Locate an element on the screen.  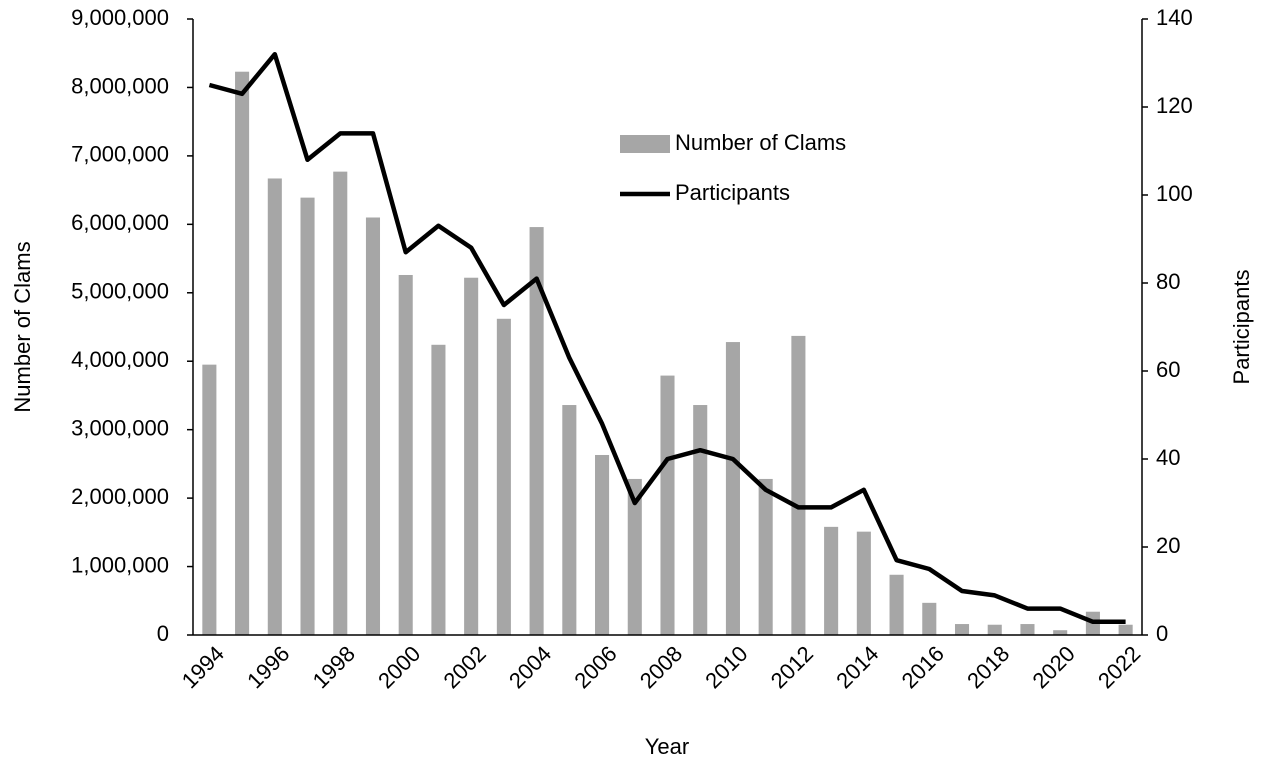
y-tick-label: 5,000,000 is located at coordinates (120, 291).